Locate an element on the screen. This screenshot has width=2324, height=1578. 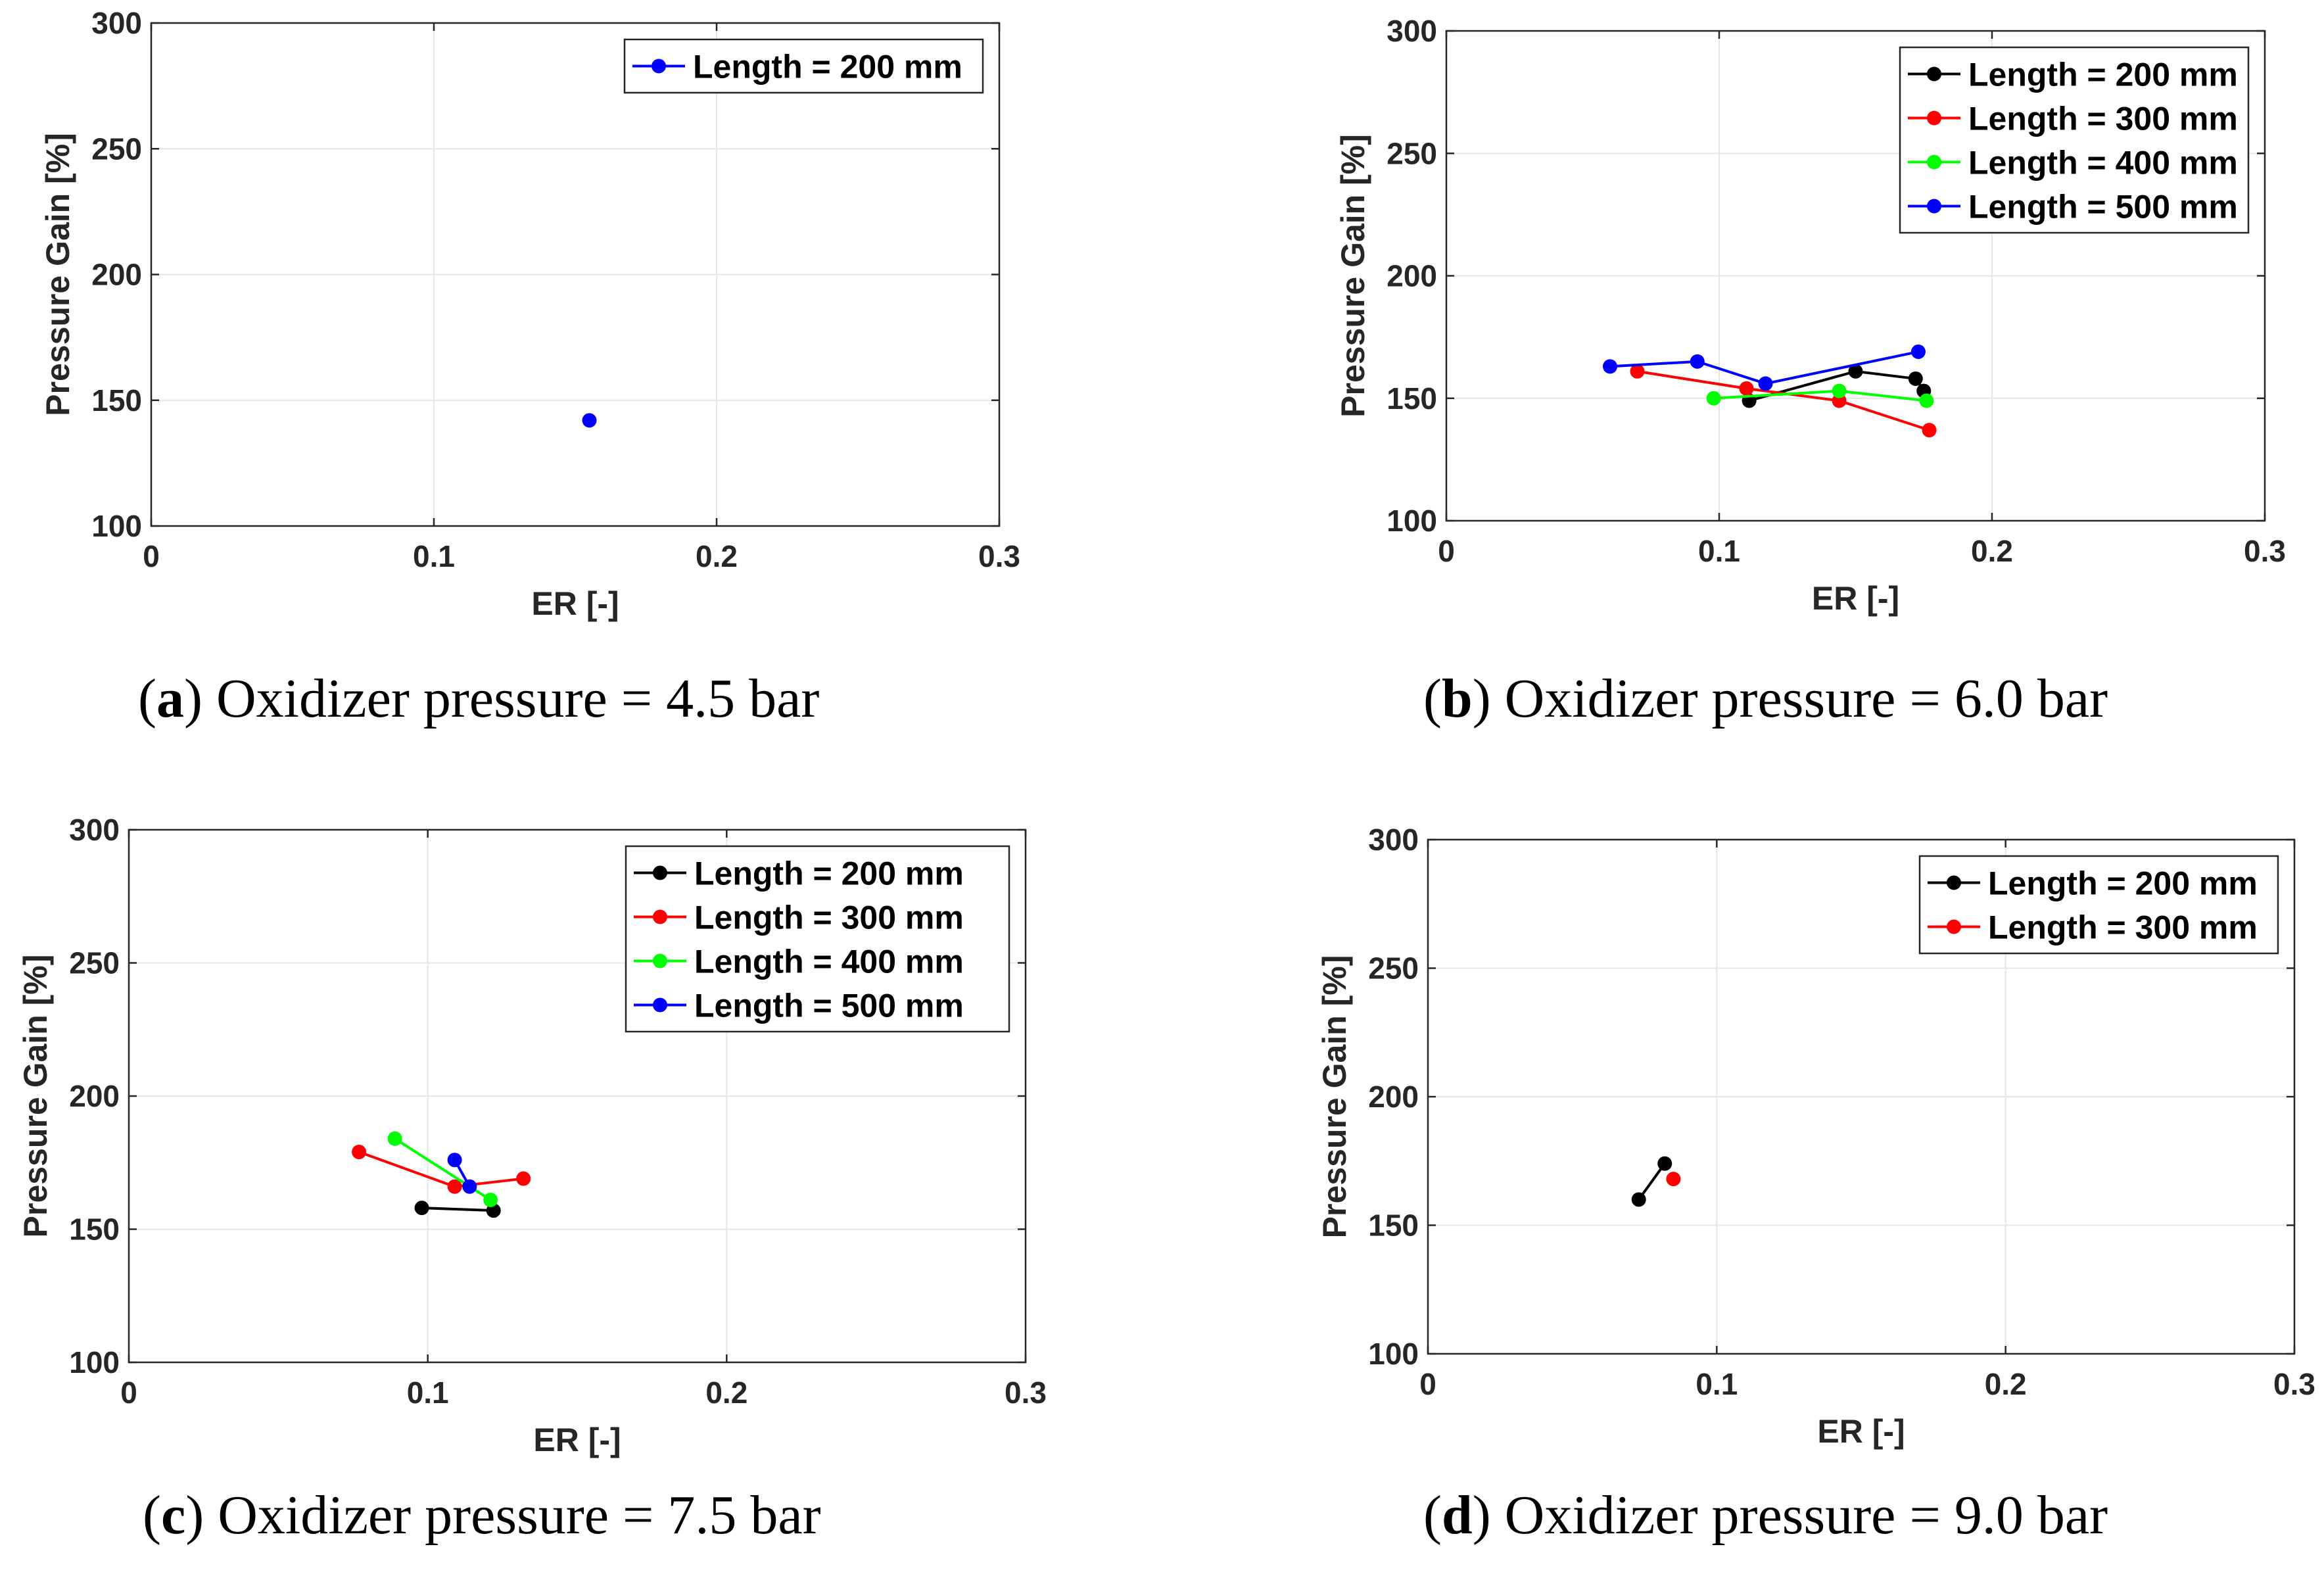
panel-caption: (a) Oxidizer pressure = 4.5 bar is located at coordinates (478, 698).